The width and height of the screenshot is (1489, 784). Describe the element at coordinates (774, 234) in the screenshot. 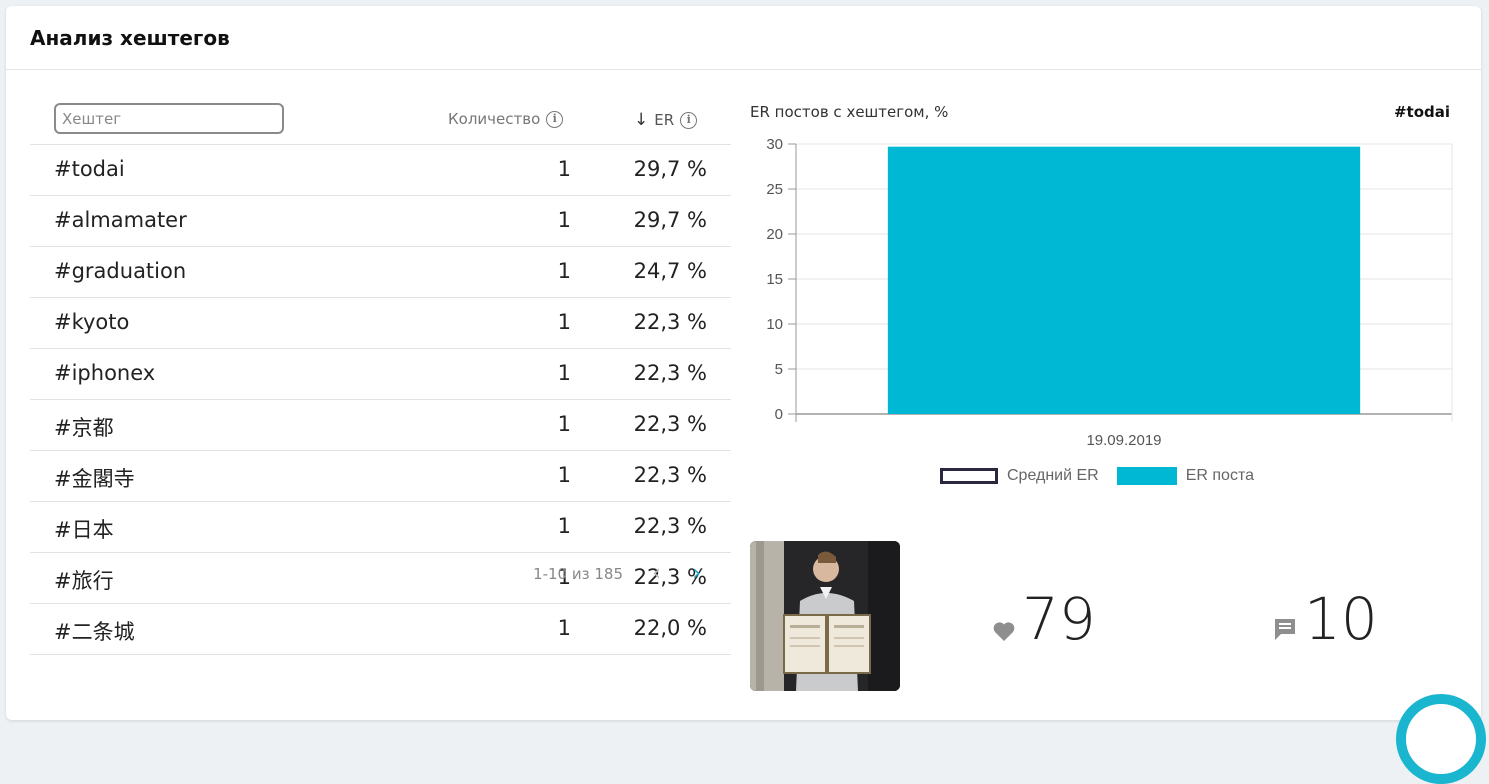

I see `y-tick-label: 20` at that location.